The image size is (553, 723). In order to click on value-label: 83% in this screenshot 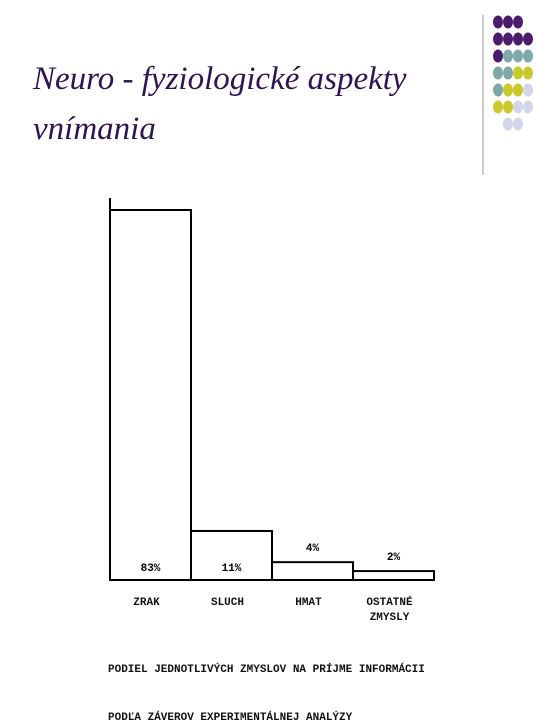, I will do `click(151, 569)`.